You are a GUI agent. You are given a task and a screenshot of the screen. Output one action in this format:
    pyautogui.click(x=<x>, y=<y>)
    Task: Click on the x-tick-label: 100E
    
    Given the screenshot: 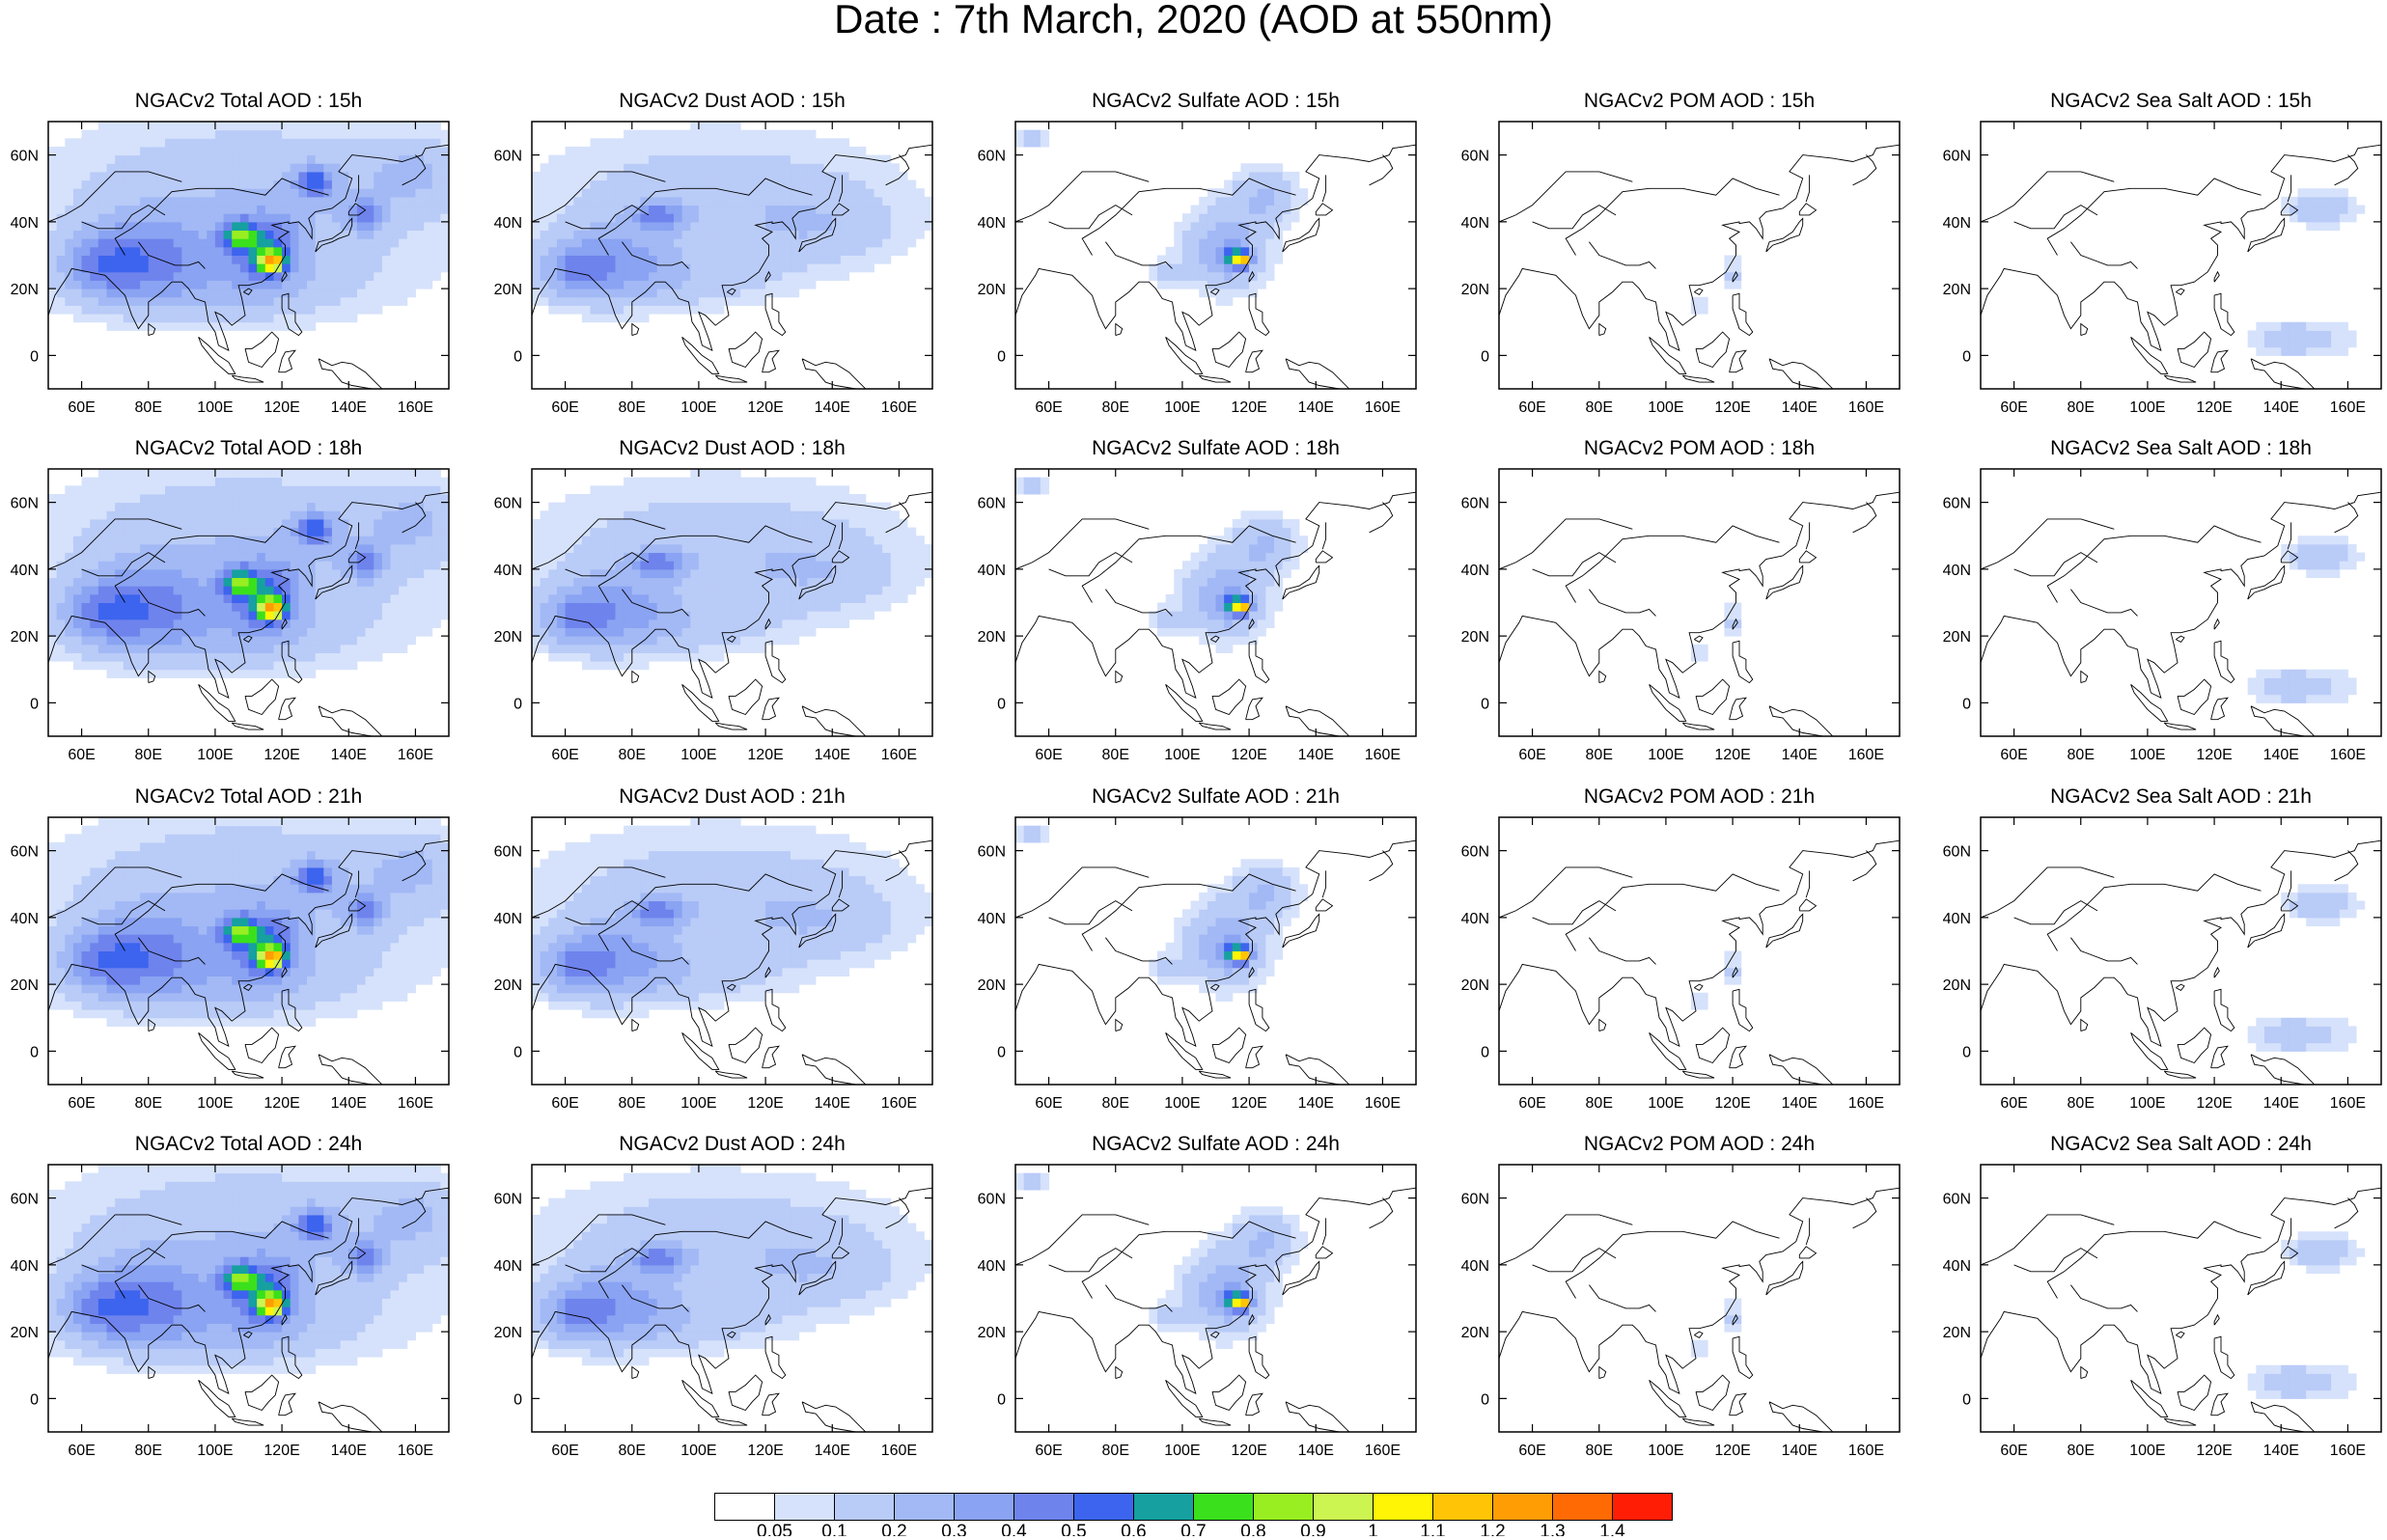 What is the action you would take?
    pyautogui.click(x=1665, y=1451)
    